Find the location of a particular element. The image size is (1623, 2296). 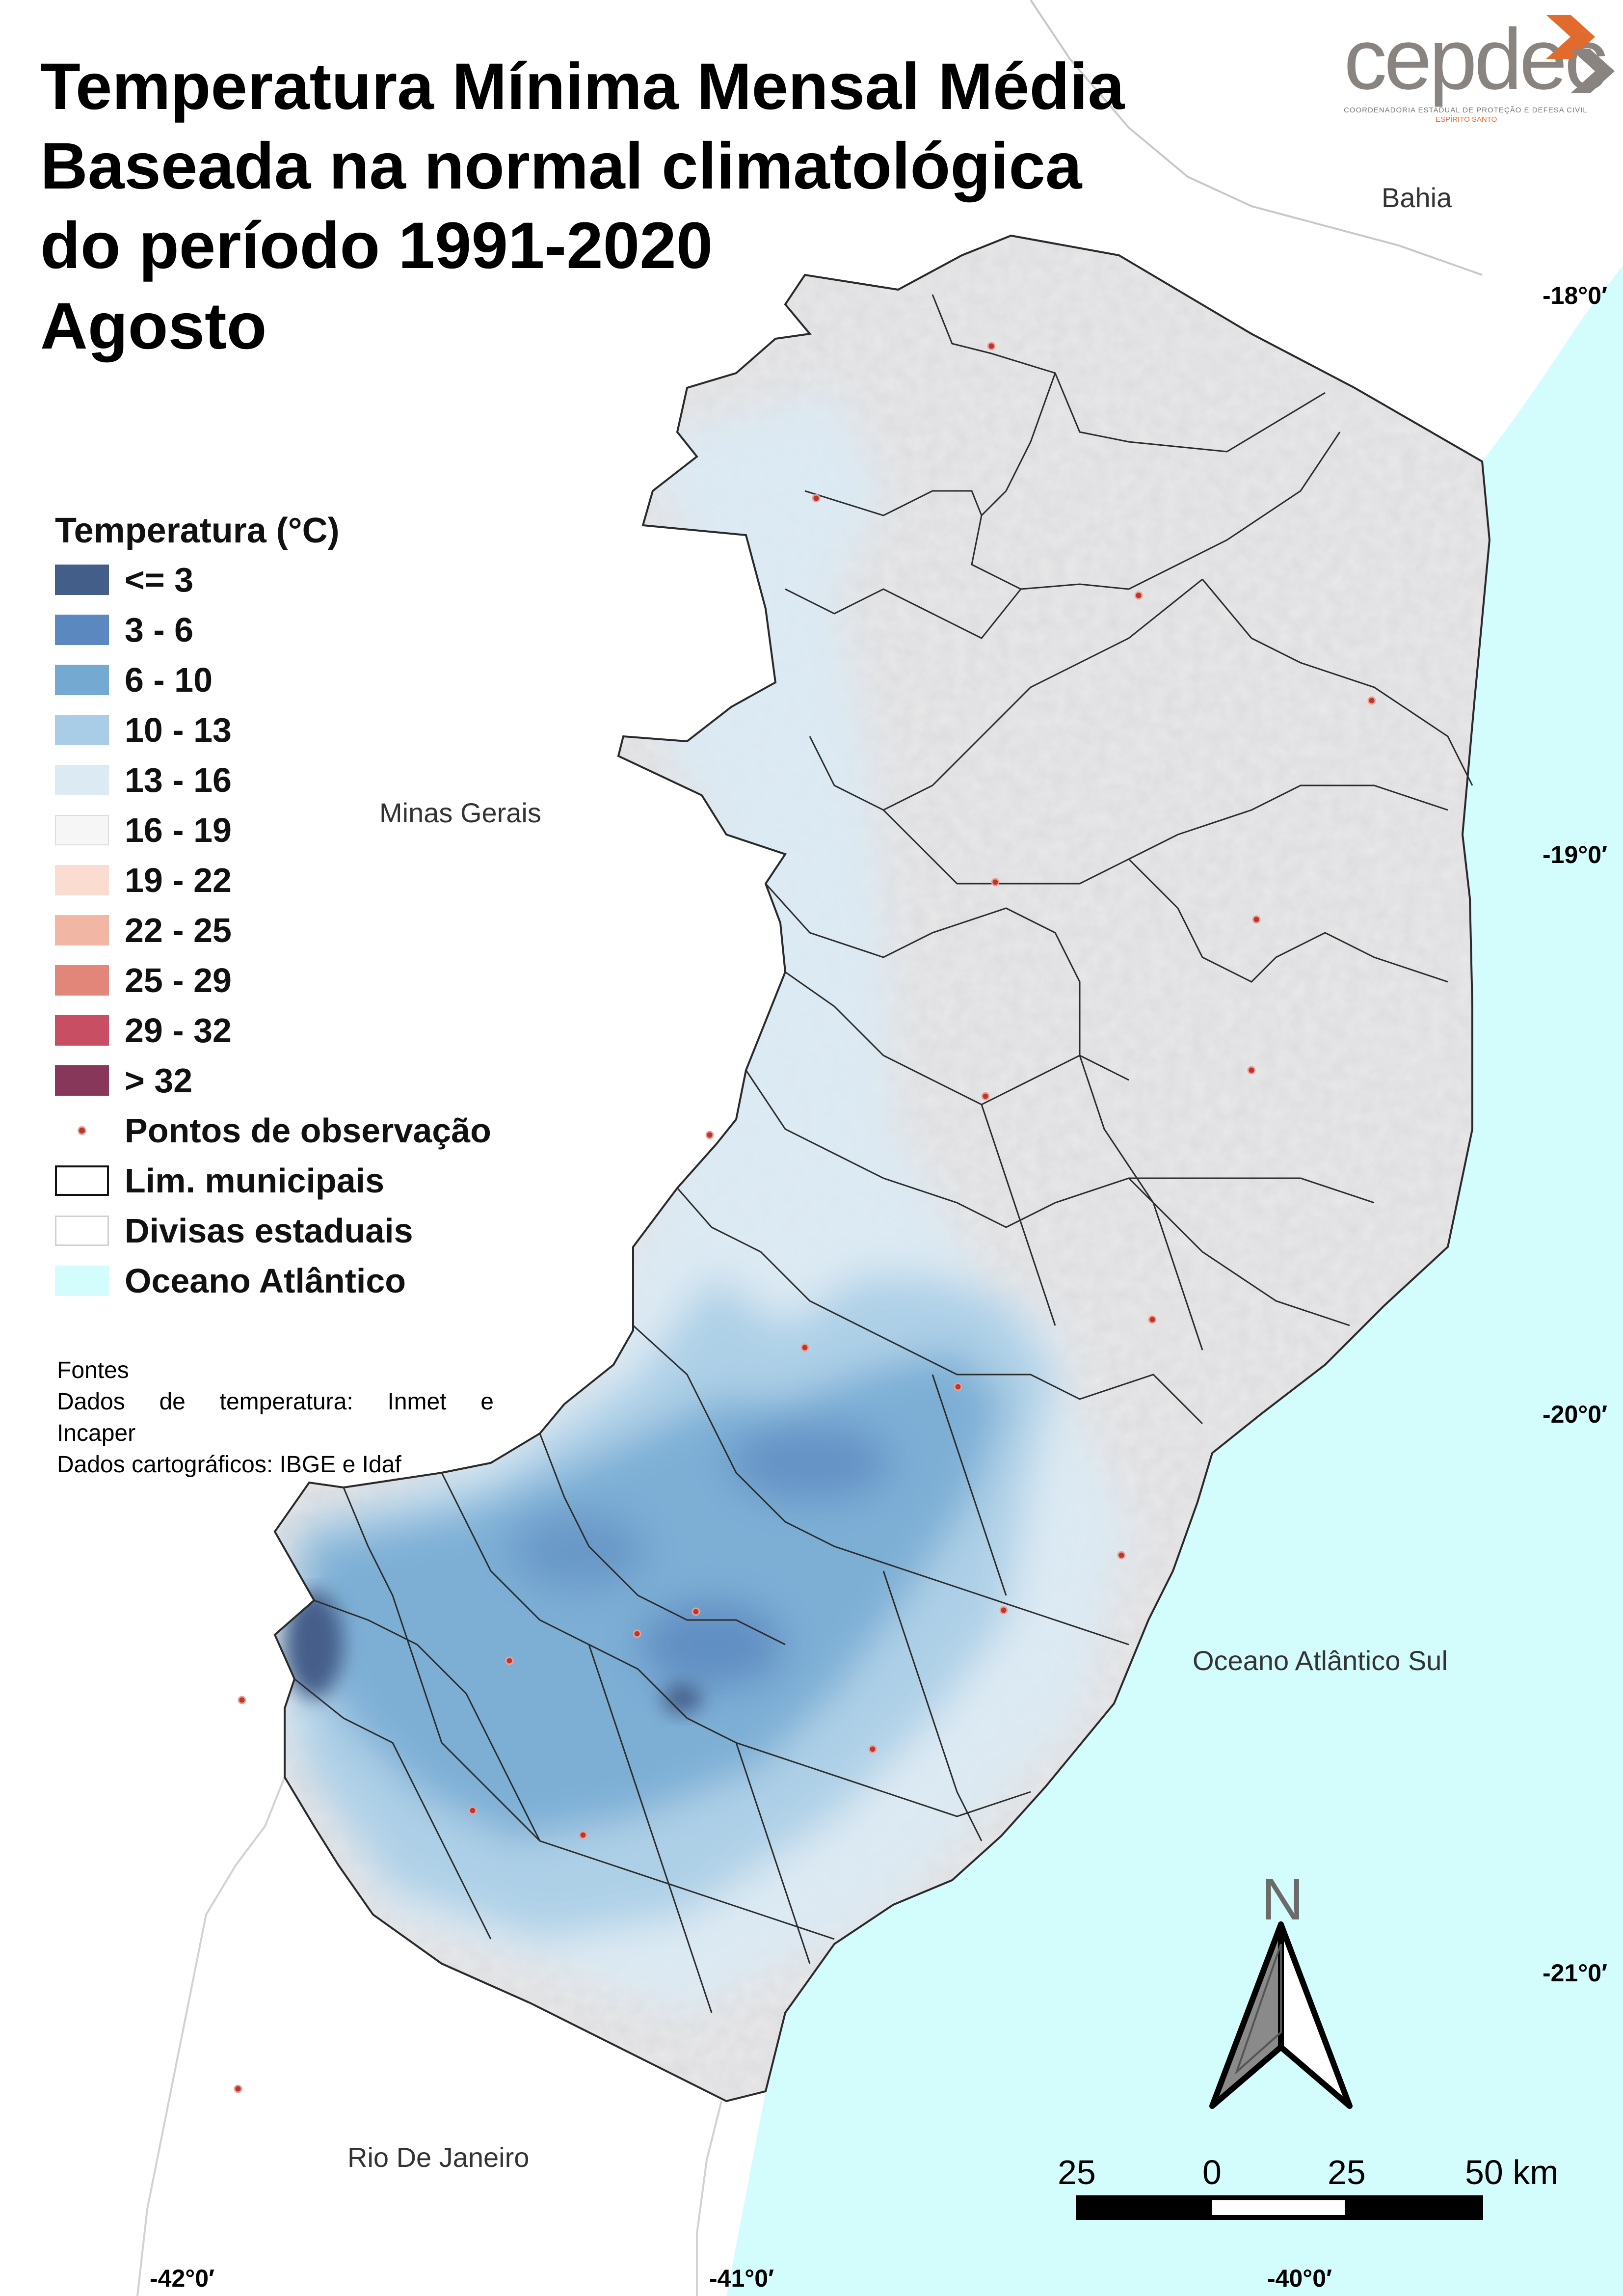

legend-label-ocean: Oceano Atlântico is located at coordinates (265, 1281).